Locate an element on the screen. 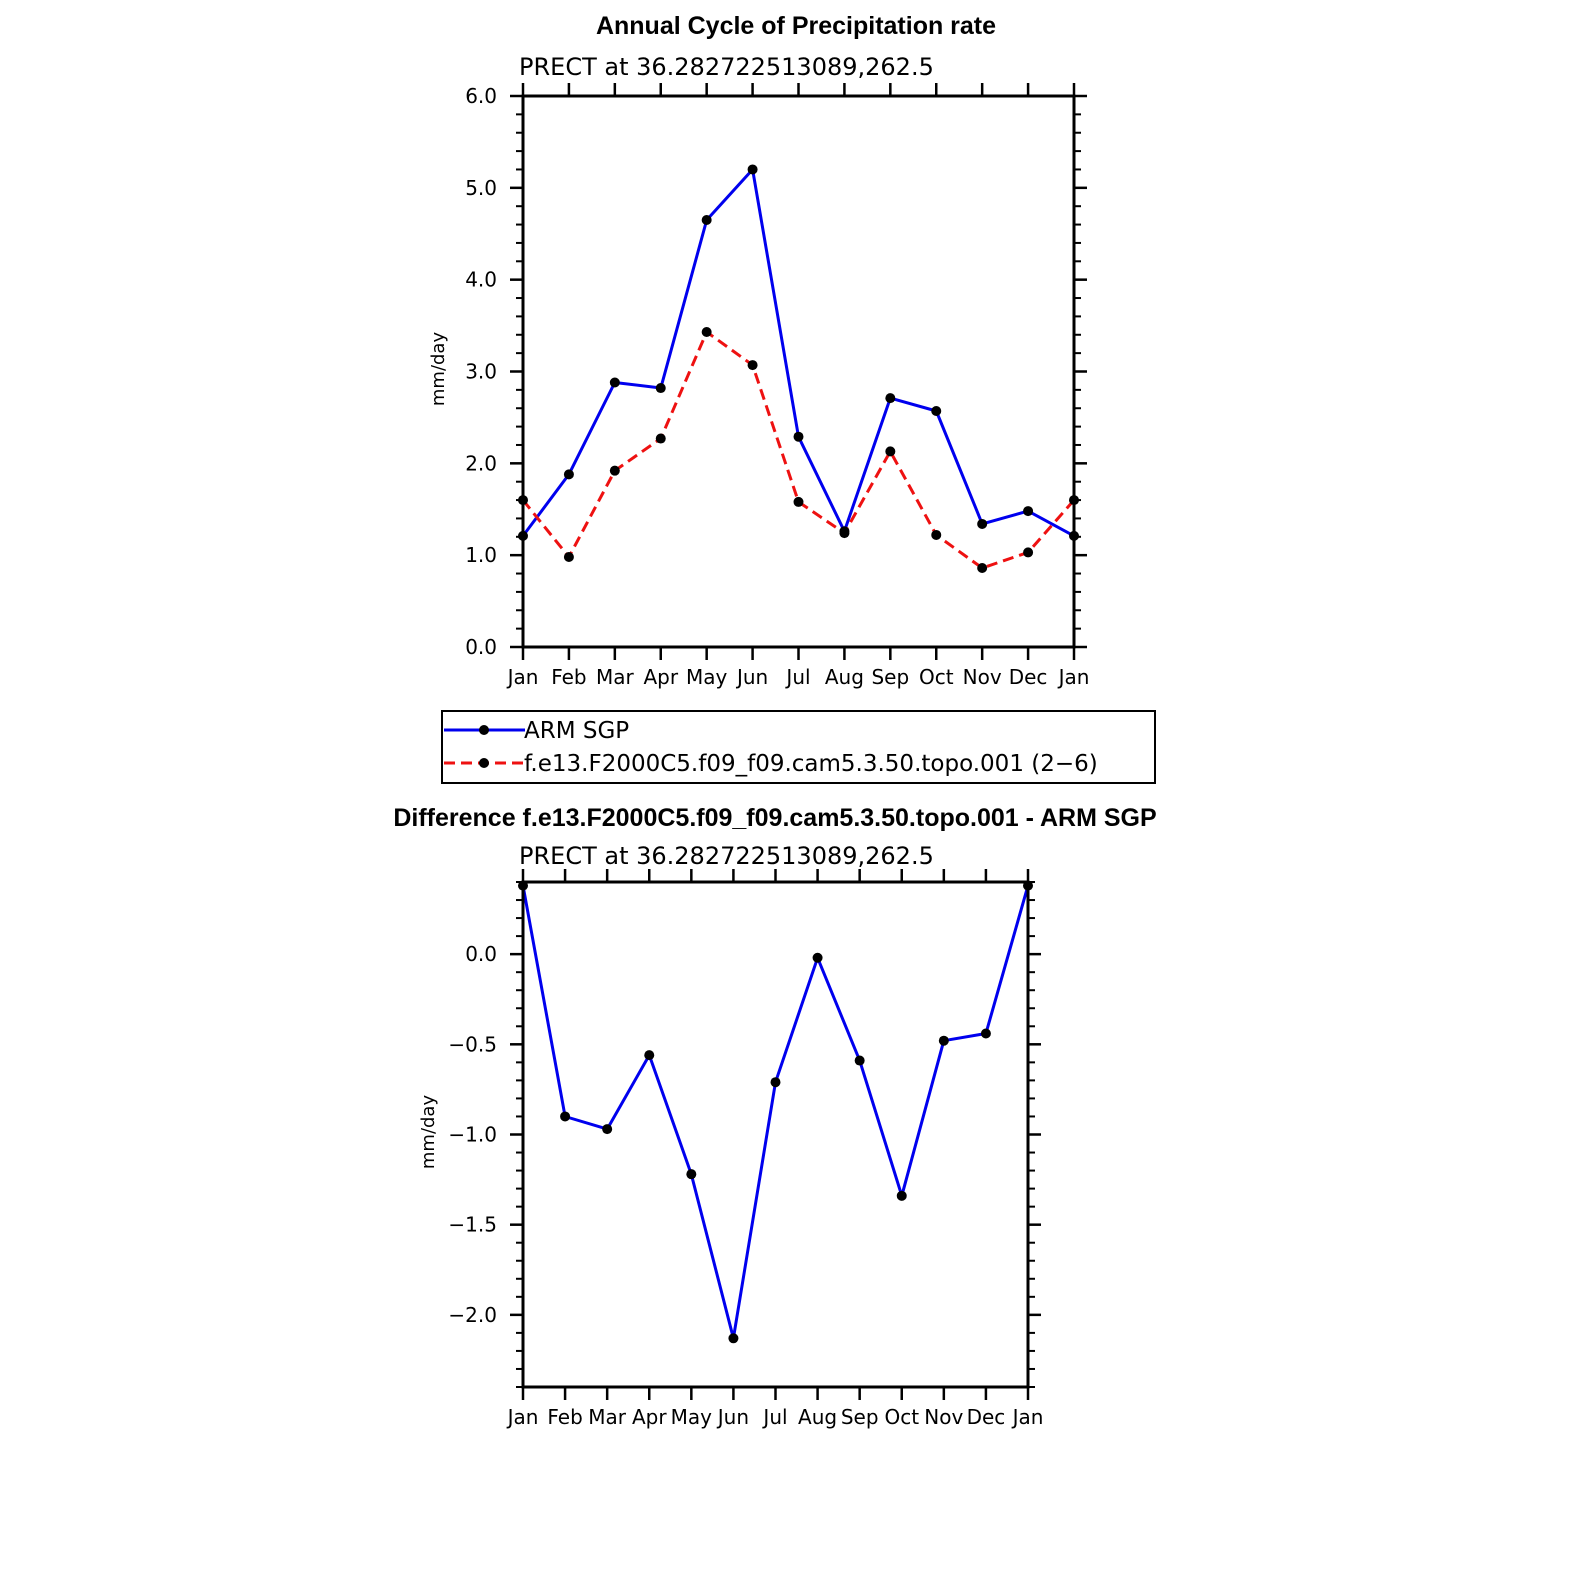 The width and height of the screenshot is (1574, 1574). y-tick-label: 5.0 is located at coordinates (481, 188).